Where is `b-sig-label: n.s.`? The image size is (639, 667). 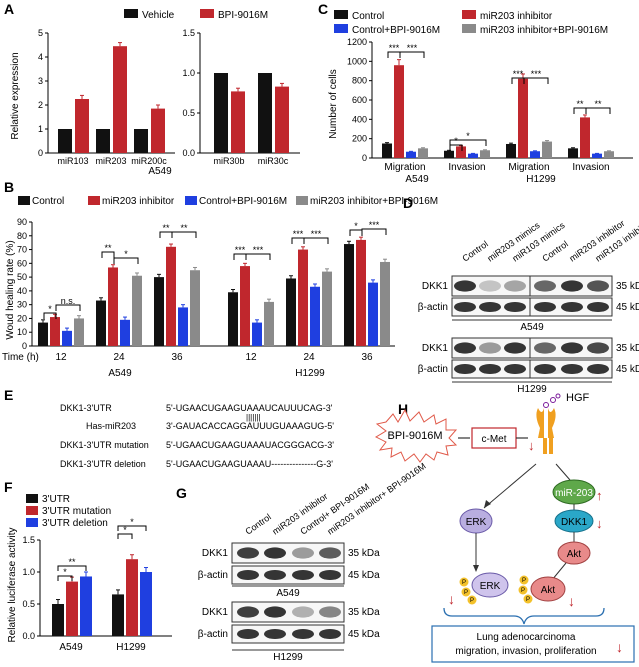 b-sig-label: n.s. is located at coordinates (68, 301).